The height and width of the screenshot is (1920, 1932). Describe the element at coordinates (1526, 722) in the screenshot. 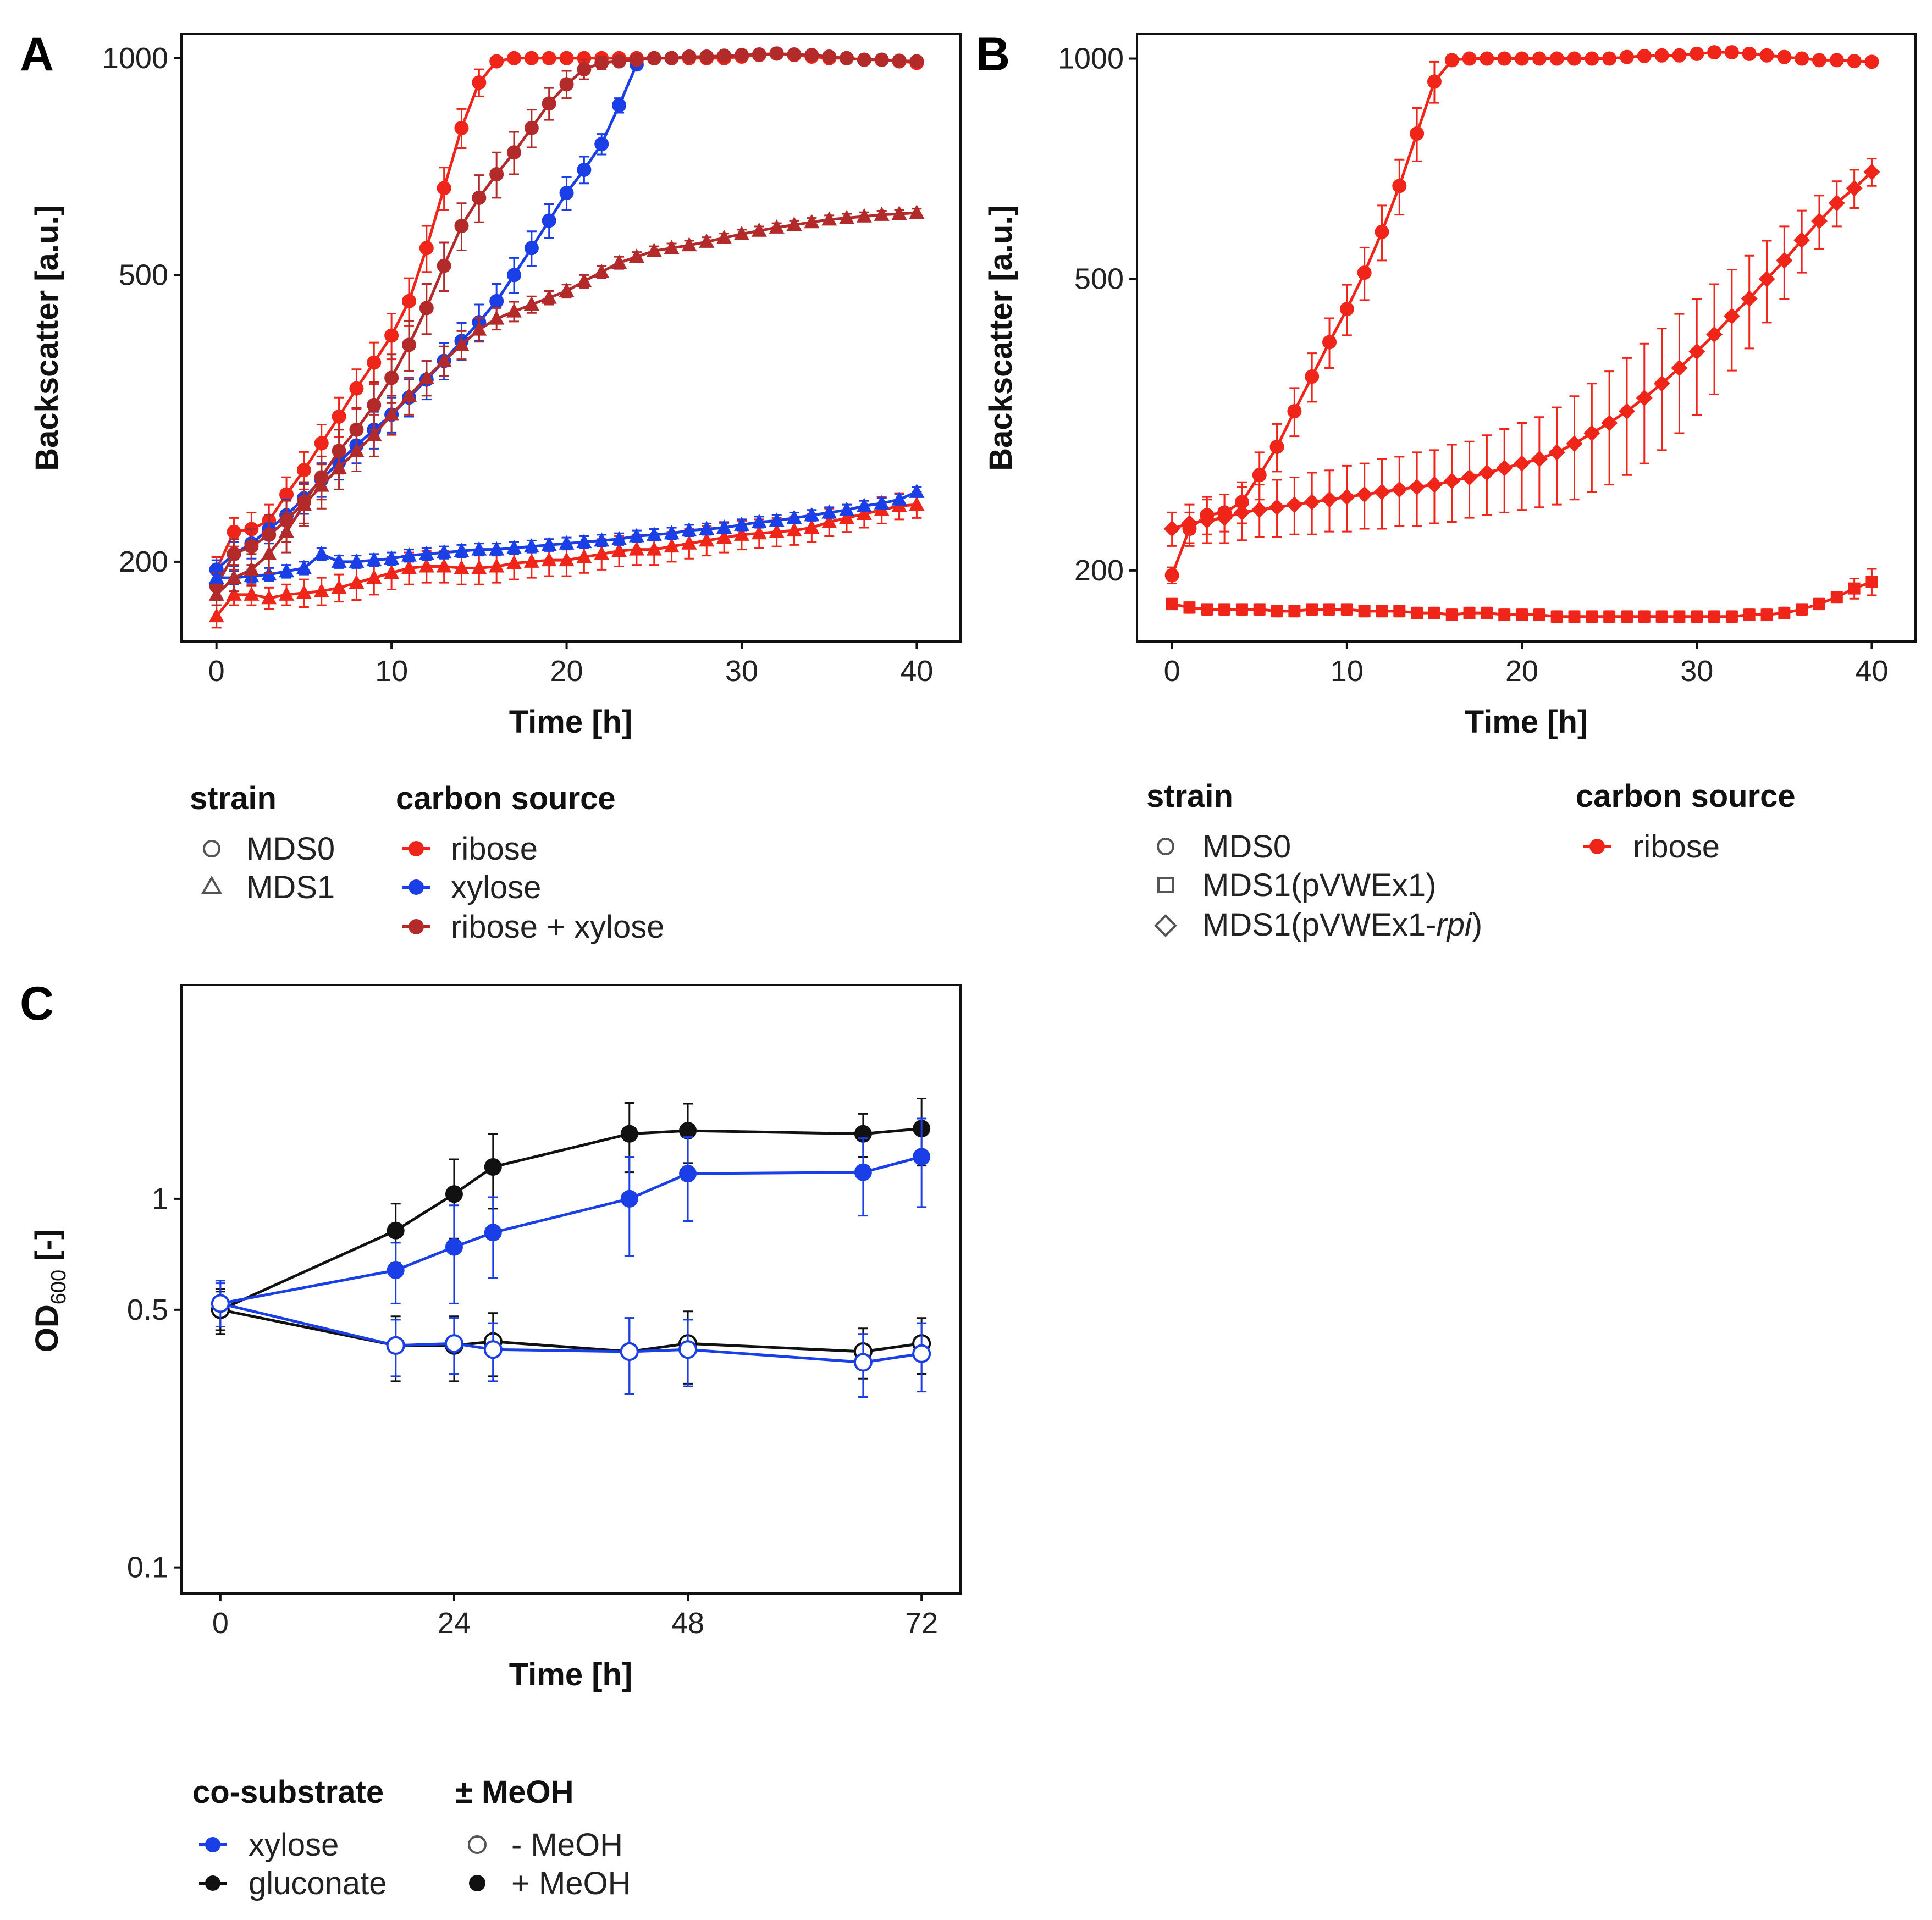

I see `chart-b-xlabel: Time [h]` at that location.